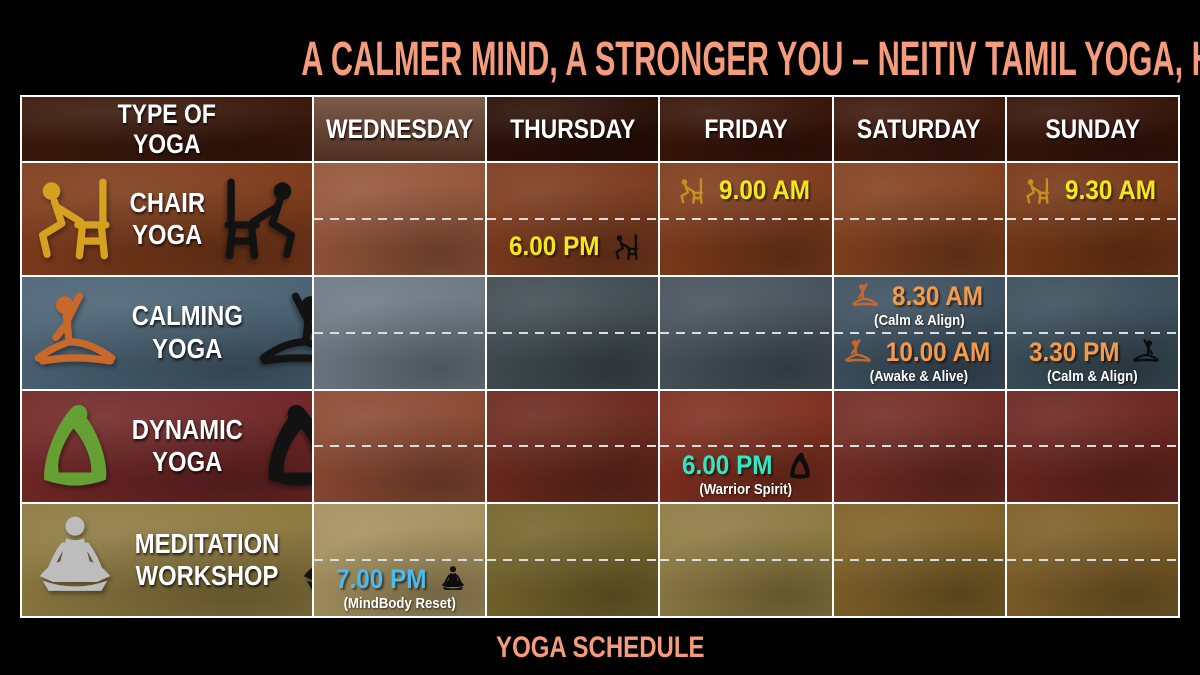 This screenshot has width=1200, height=675. Describe the element at coordinates (573, 332) in the screenshot. I see `cell-calming-thursday` at that location.